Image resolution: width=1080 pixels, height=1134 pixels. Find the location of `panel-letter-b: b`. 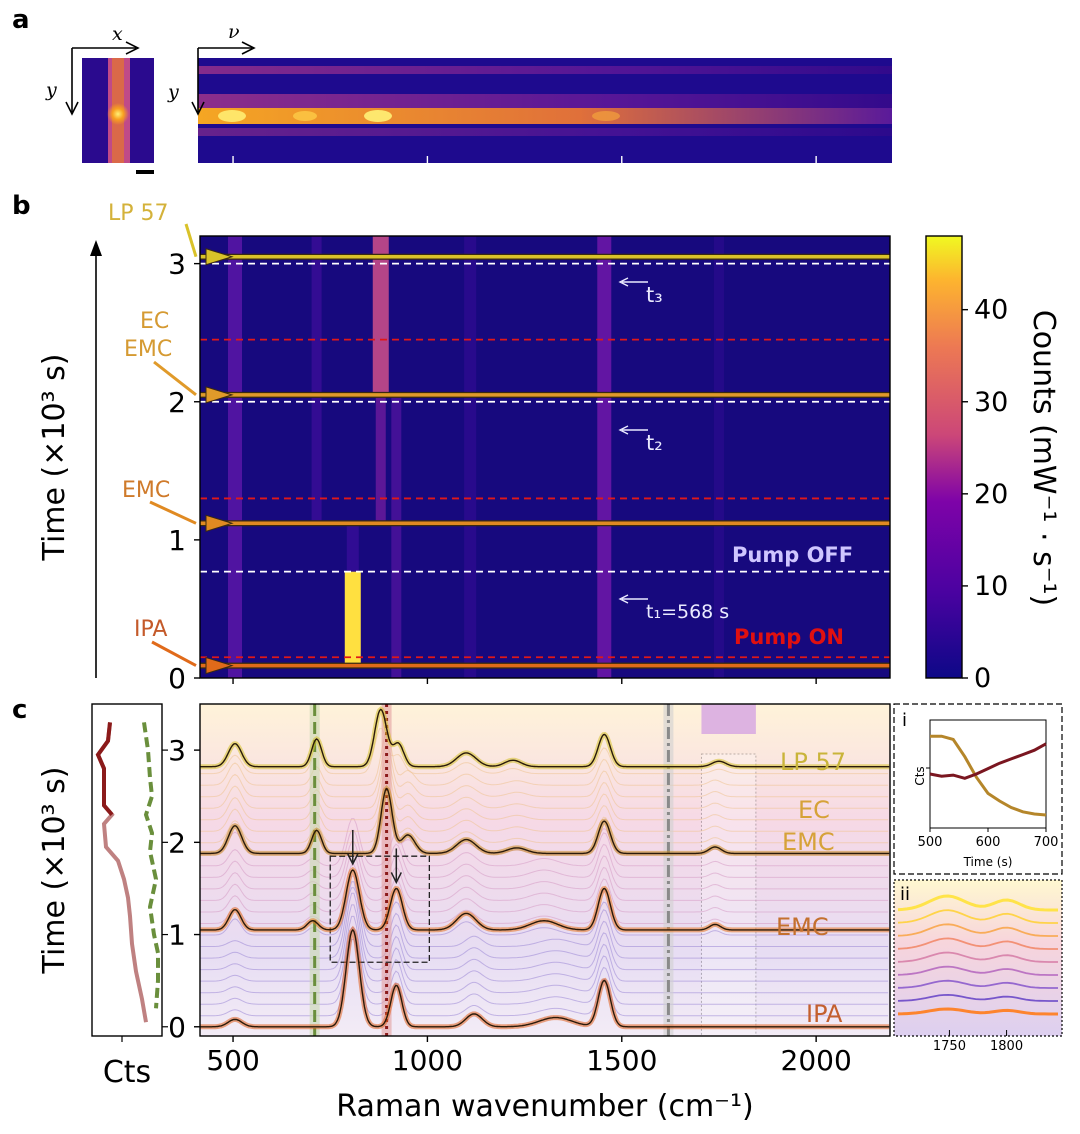

panel-letter-b: b is located at coordinates (21, 206).